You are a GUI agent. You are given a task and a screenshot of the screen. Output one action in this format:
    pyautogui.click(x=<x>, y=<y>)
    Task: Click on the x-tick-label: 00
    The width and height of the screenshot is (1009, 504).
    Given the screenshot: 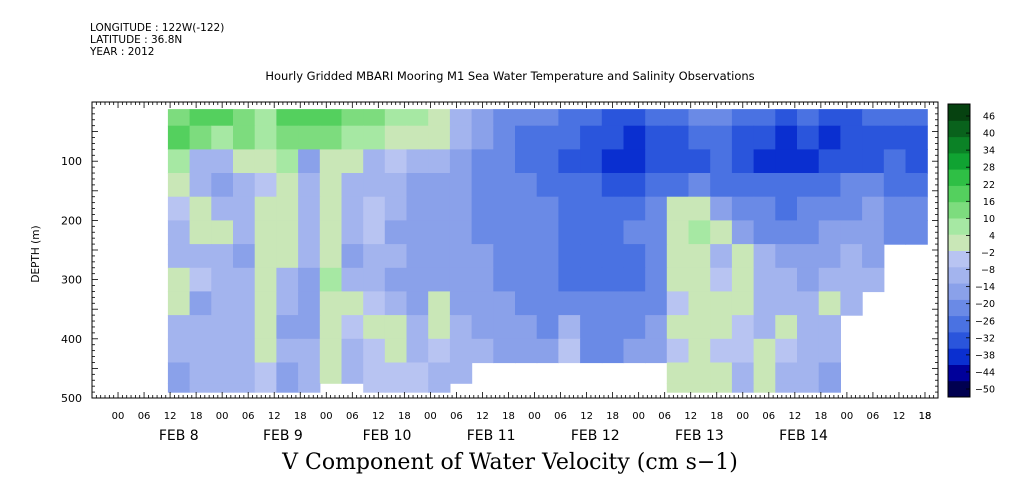 What is the action you would take?
    pyautogui.click(x=638, y=416)
    